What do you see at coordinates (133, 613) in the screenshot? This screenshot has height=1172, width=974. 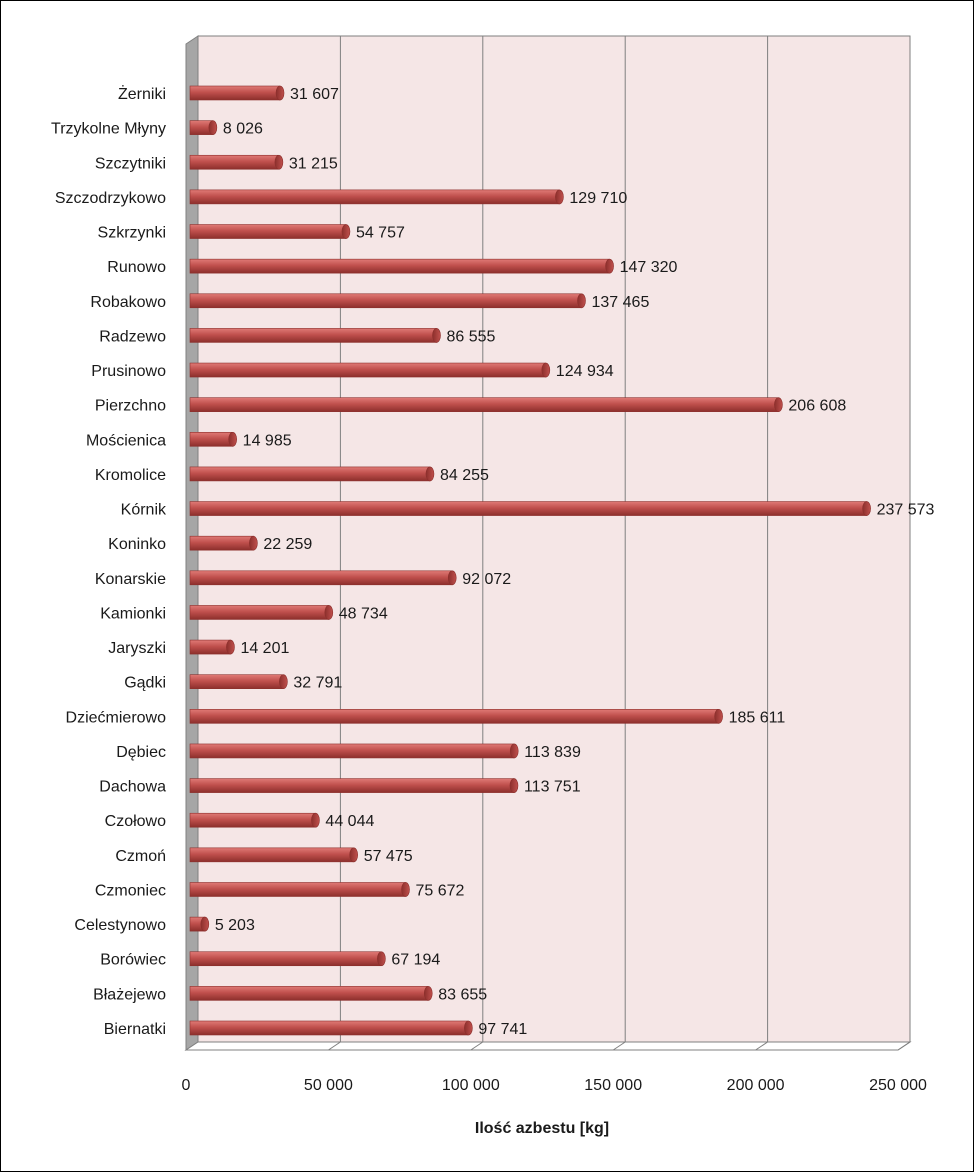 I see `category-label: Kamionki` at bounding box center [133, 613].